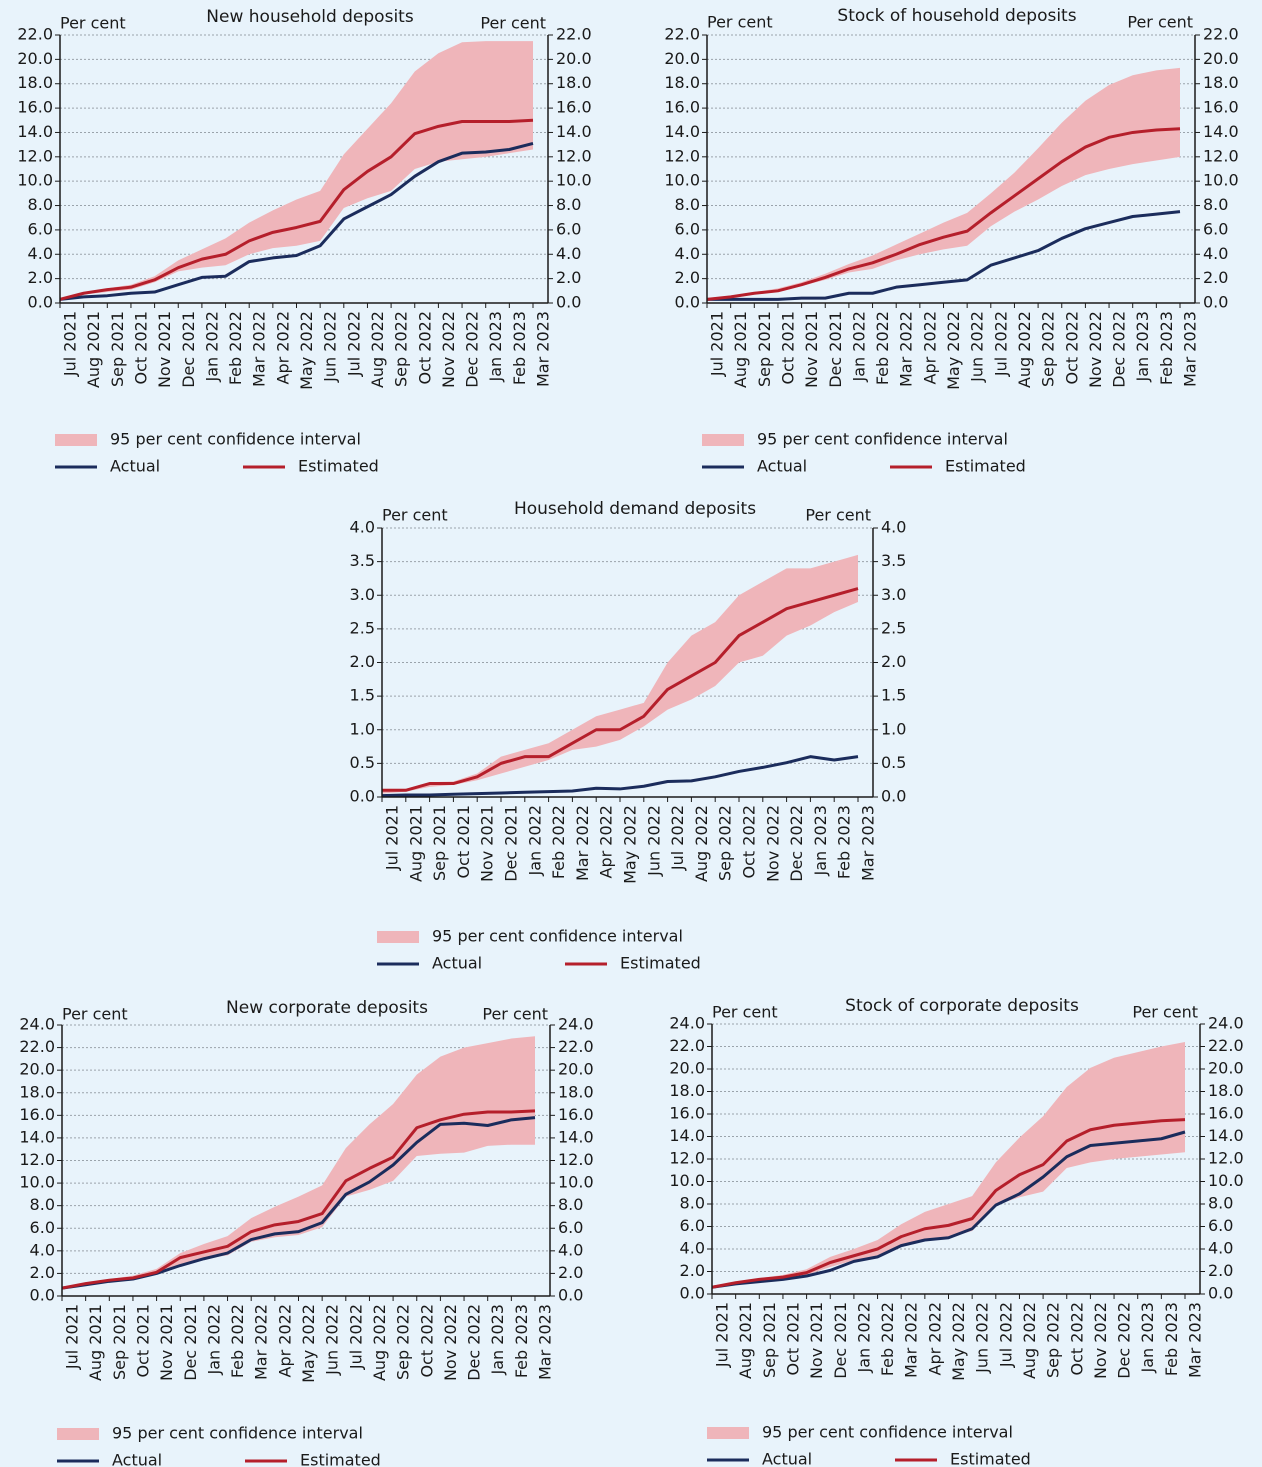  What do you see at coordinates (403, 1342) in the screenshot?
I see `x-tick-label: Sep 2022` at bounding box center [403, 1342].